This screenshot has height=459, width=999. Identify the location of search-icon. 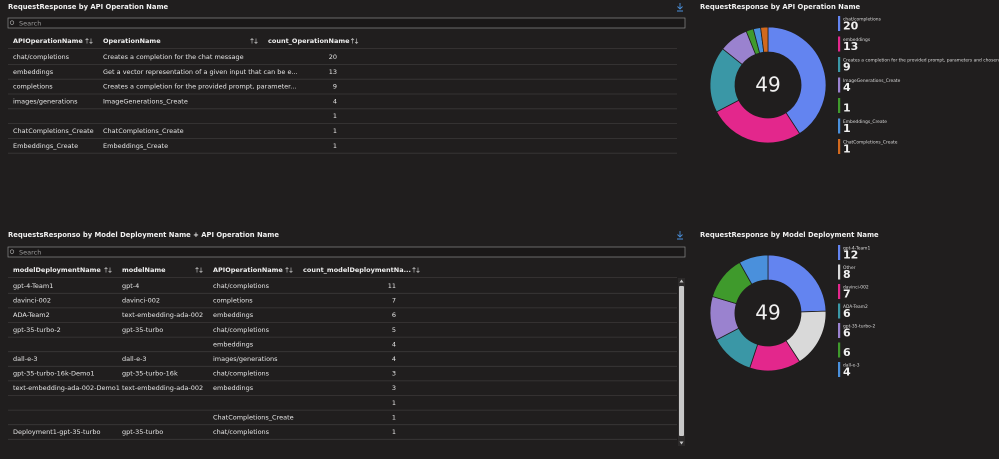
(12, 22).